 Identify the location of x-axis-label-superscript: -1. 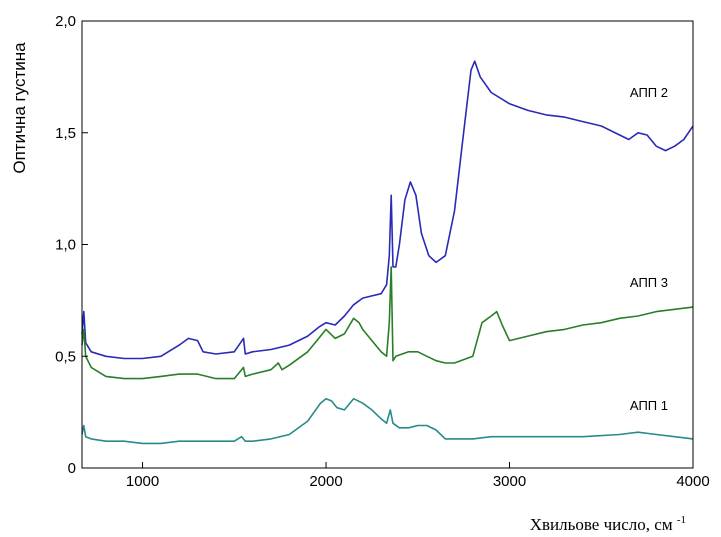
(681, 520).